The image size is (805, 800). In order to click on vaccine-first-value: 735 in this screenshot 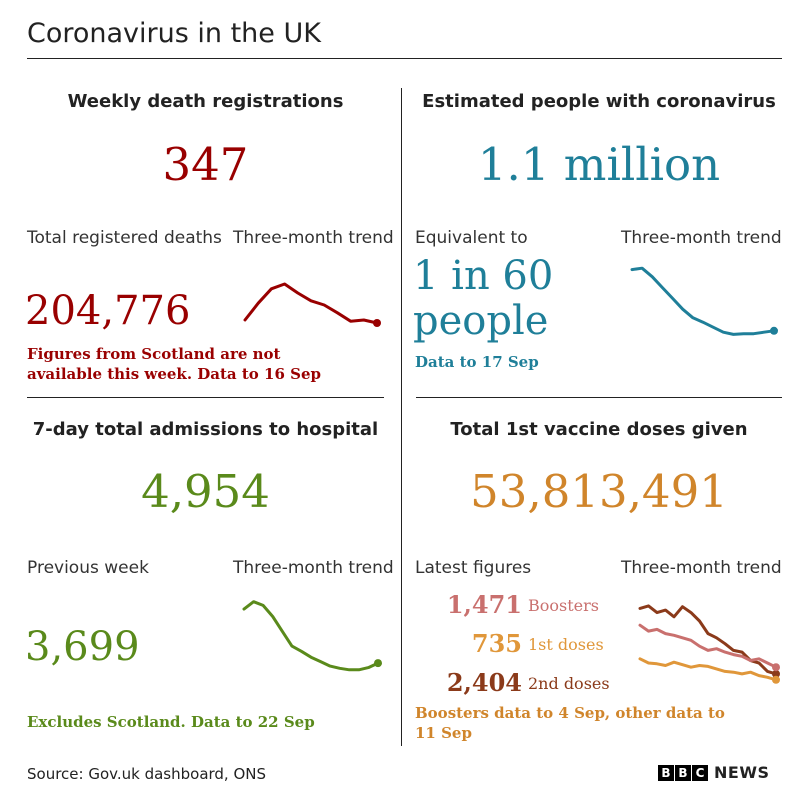, I will do `click(496, 643)`.